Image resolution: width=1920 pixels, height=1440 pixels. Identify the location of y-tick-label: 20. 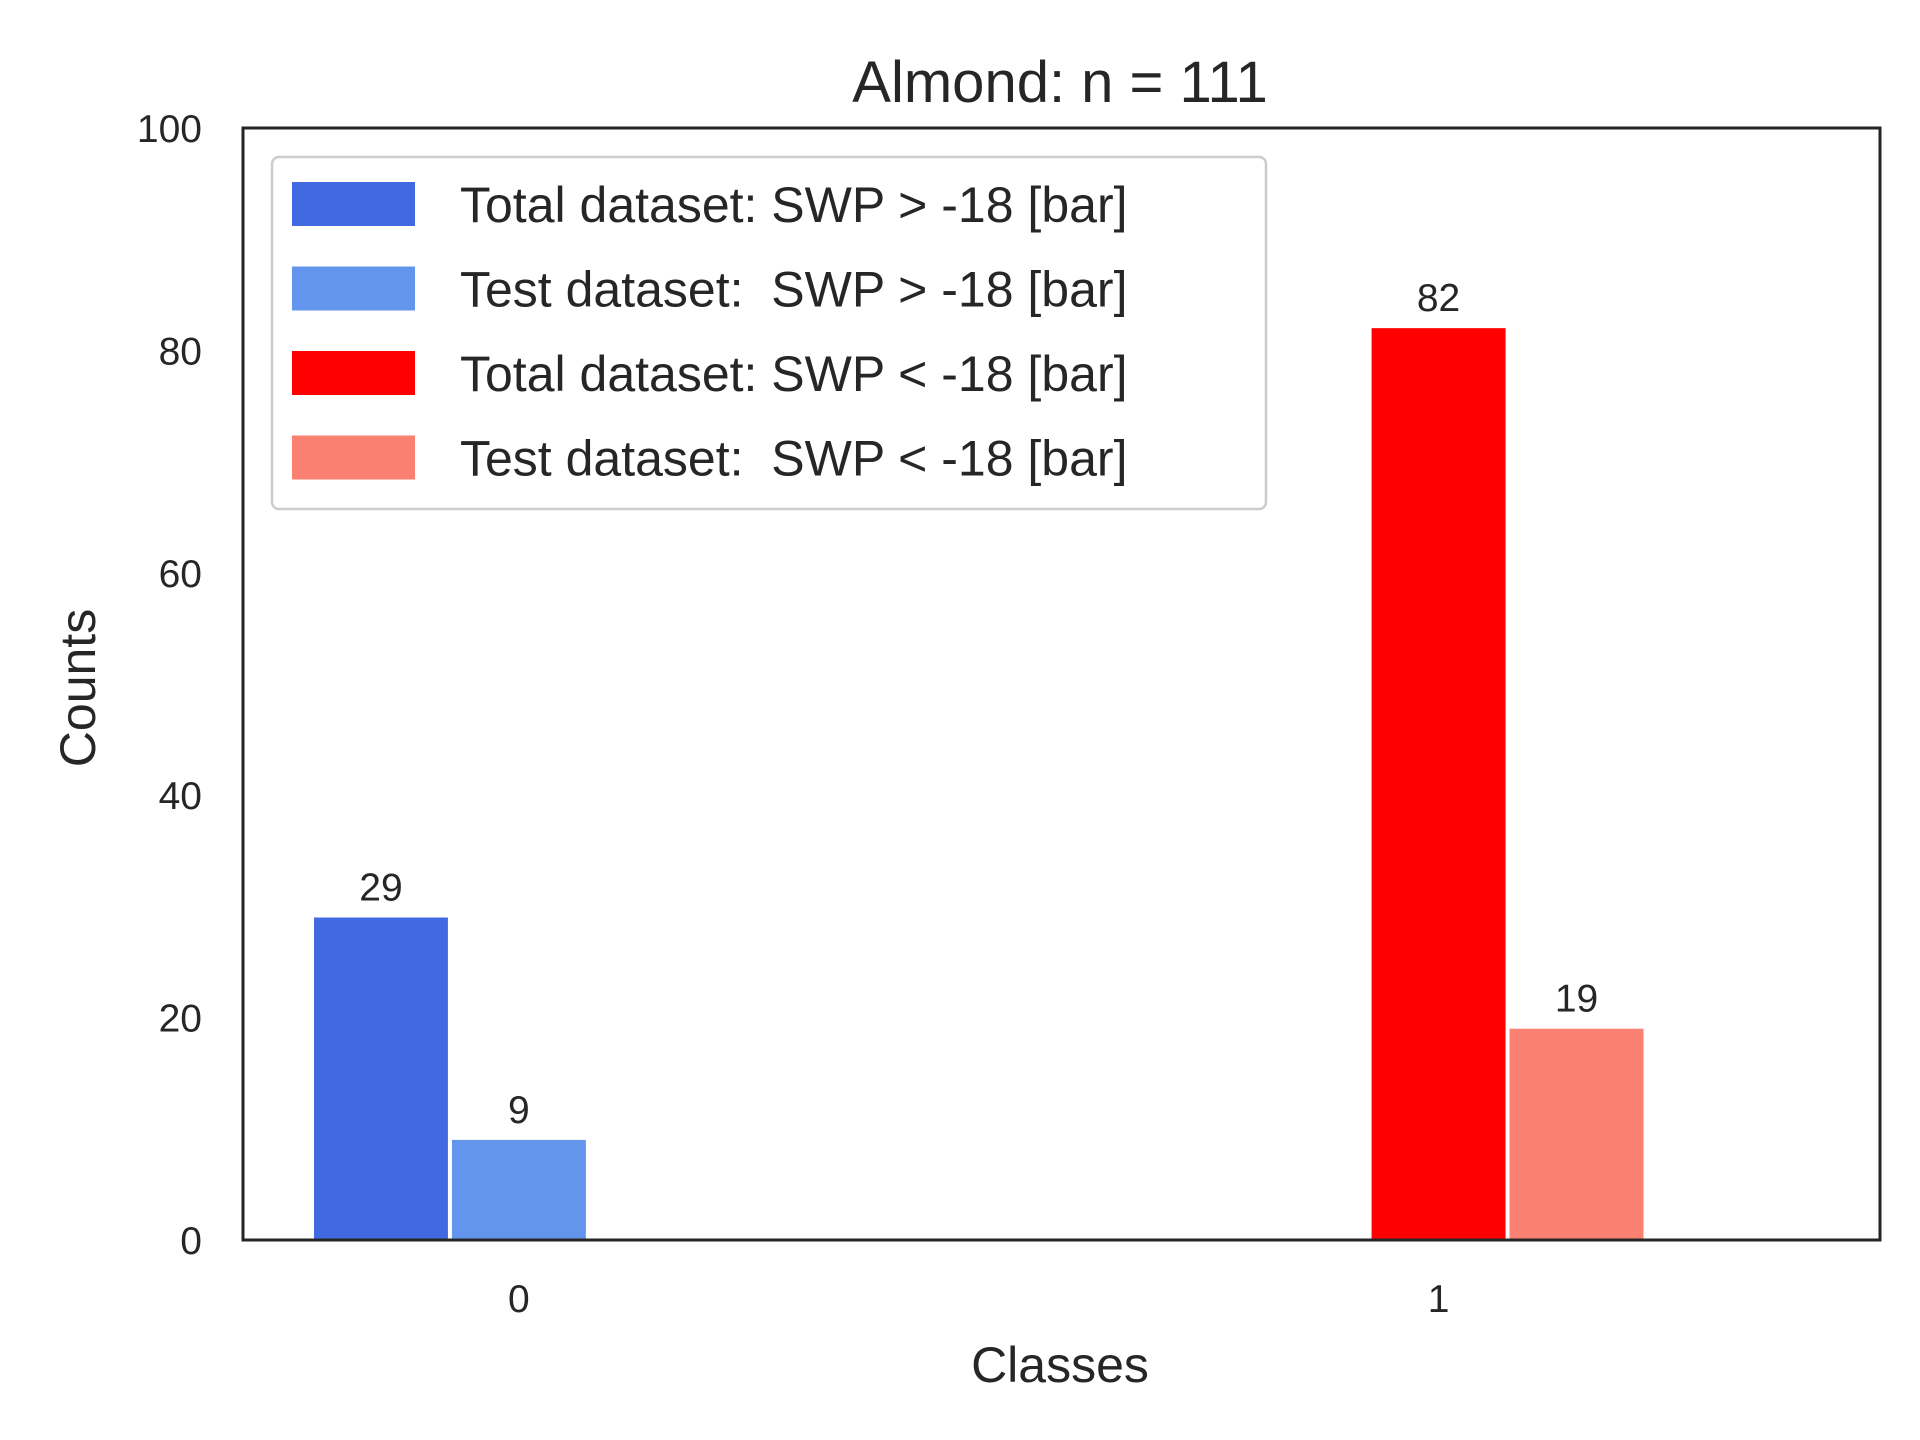
(180, 1019).